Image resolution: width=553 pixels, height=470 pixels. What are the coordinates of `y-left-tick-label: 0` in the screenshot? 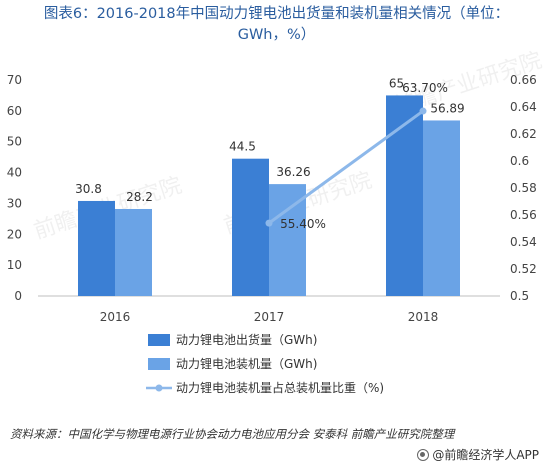 It's located at (18, 296).